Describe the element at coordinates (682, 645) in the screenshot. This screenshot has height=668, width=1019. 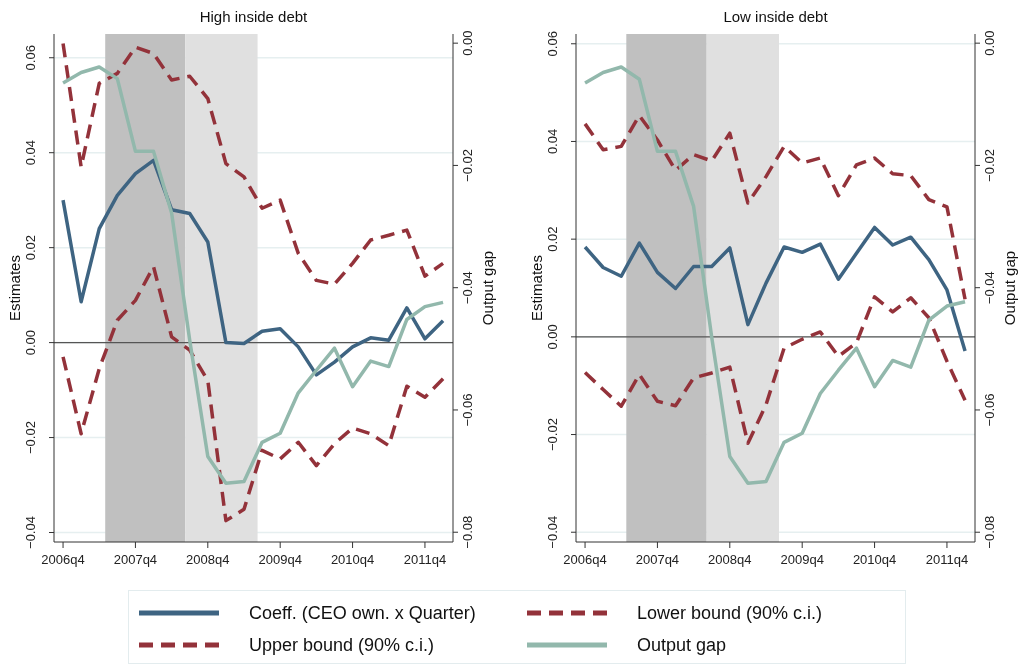
I see `legend-label: Output gap` at that location.